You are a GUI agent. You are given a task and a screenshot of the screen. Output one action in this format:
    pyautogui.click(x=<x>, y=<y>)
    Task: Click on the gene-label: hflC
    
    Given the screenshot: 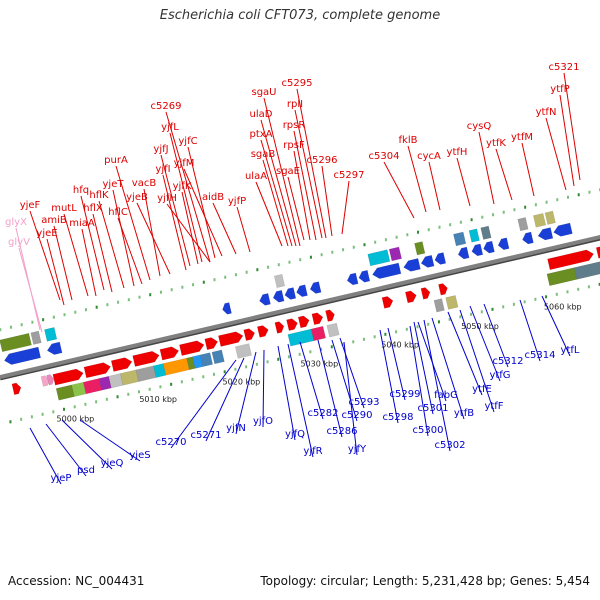 What is the action you would take?
    pyautogui.click(x=118, y=212)
    